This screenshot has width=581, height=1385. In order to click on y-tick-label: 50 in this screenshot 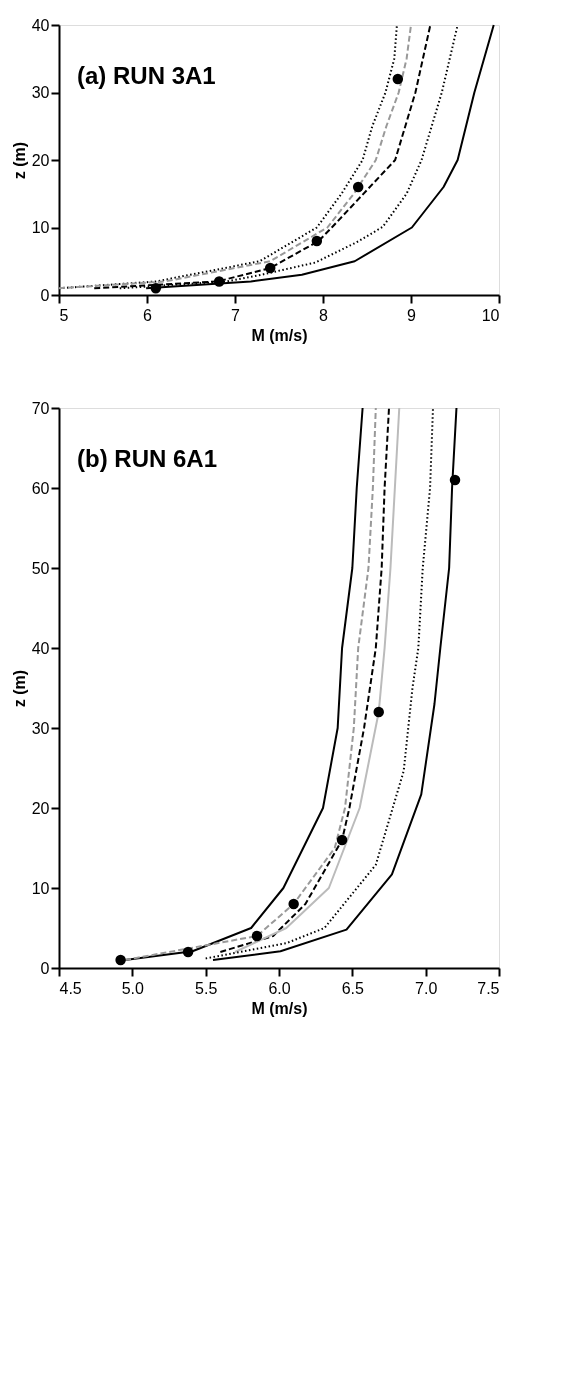, I will do `click(40, 568)`.